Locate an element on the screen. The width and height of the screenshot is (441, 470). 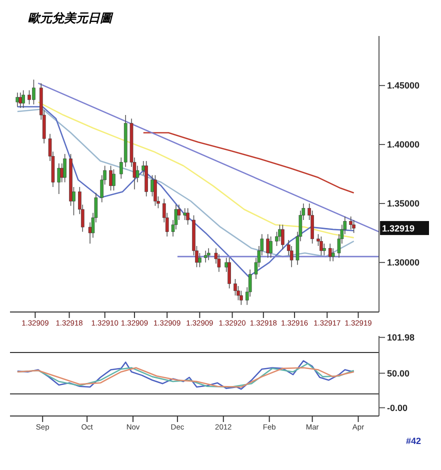
text: #42 is located at coordinates (413, 441).